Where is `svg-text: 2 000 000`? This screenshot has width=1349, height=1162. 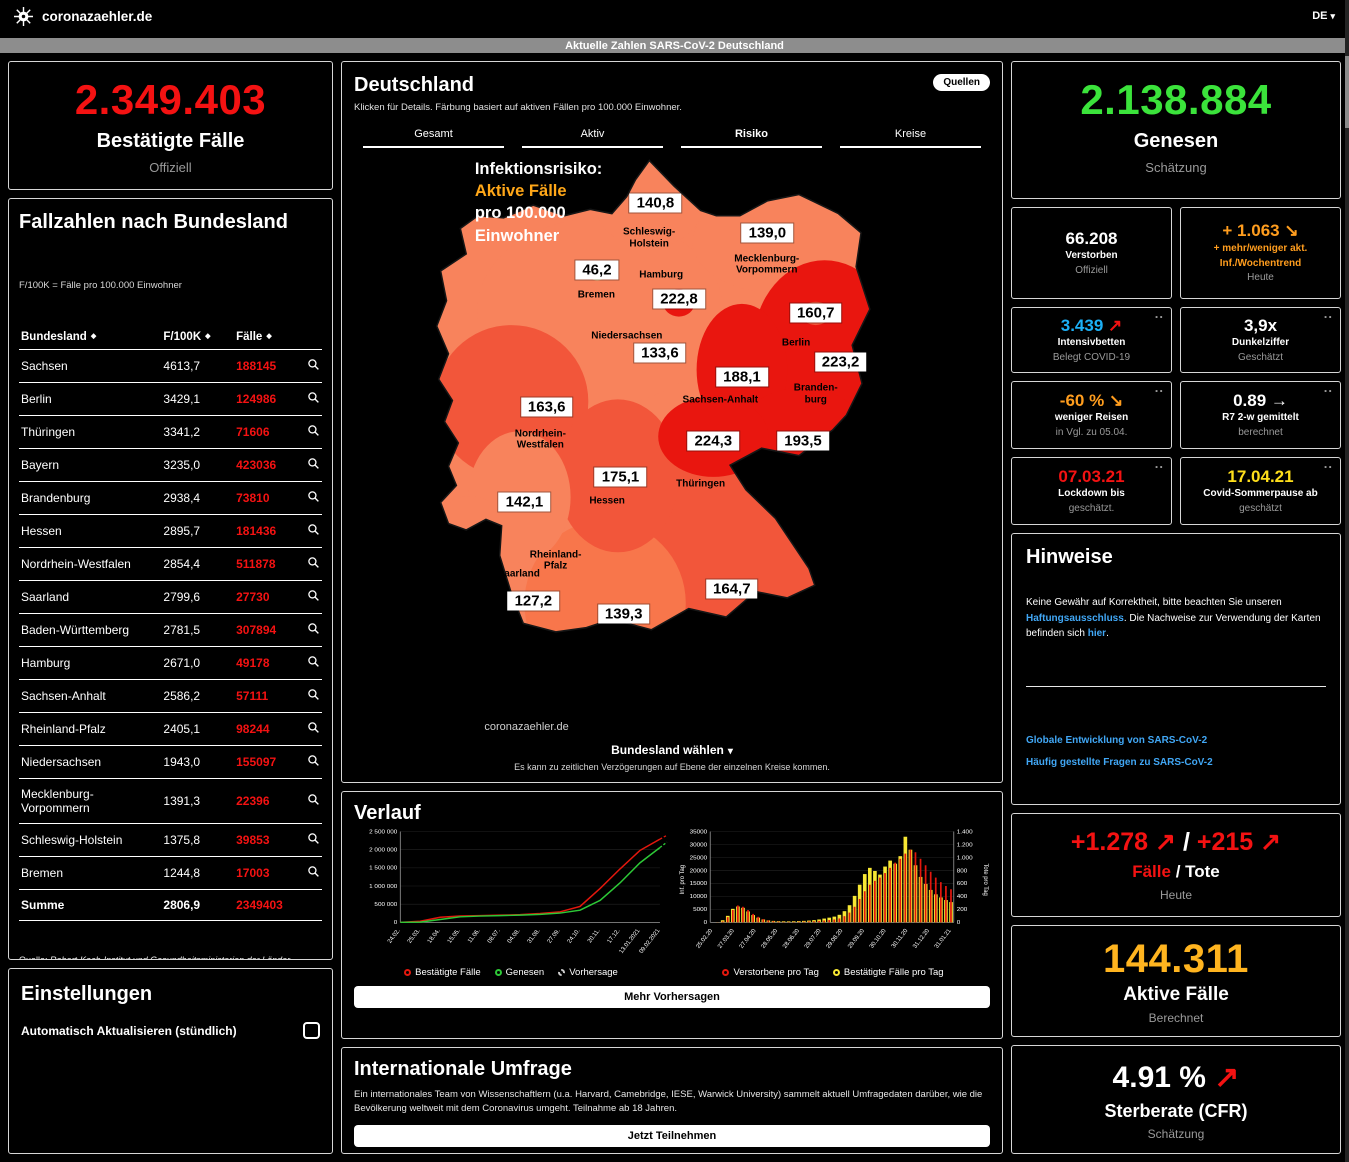
svg-text: 2 000 000 is located at coordinates (383, 851).